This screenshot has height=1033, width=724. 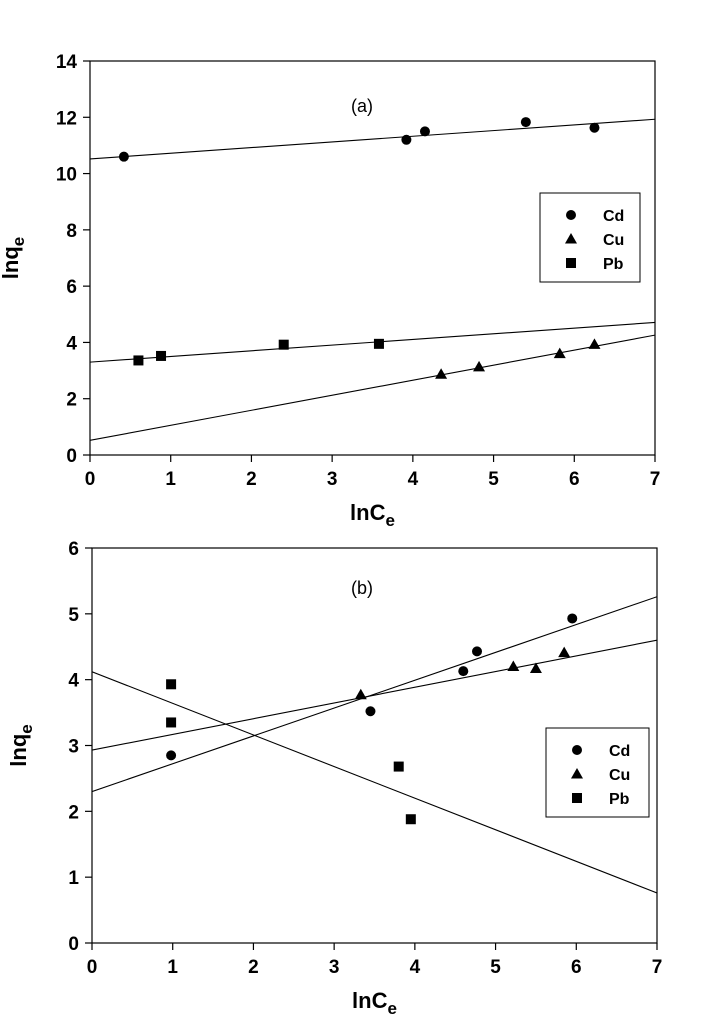 I want to click on y-tick-label: 10, so click(x=66, y=175).